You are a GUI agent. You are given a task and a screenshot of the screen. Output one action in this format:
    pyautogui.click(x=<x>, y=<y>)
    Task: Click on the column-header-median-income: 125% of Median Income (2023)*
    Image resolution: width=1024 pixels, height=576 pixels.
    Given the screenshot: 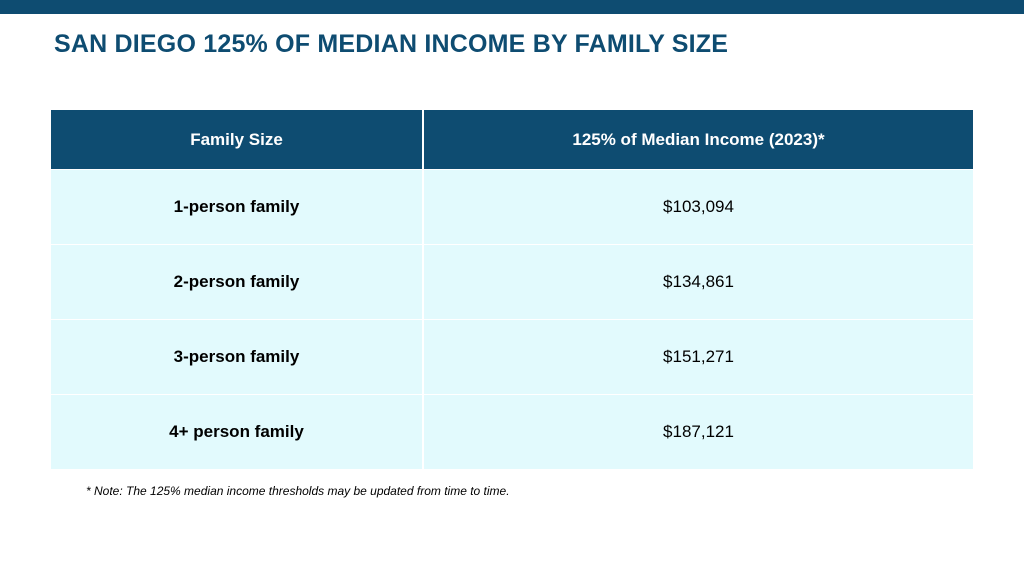 What is the action you would take?
    pyautogui.click(x=698, y=140)
    